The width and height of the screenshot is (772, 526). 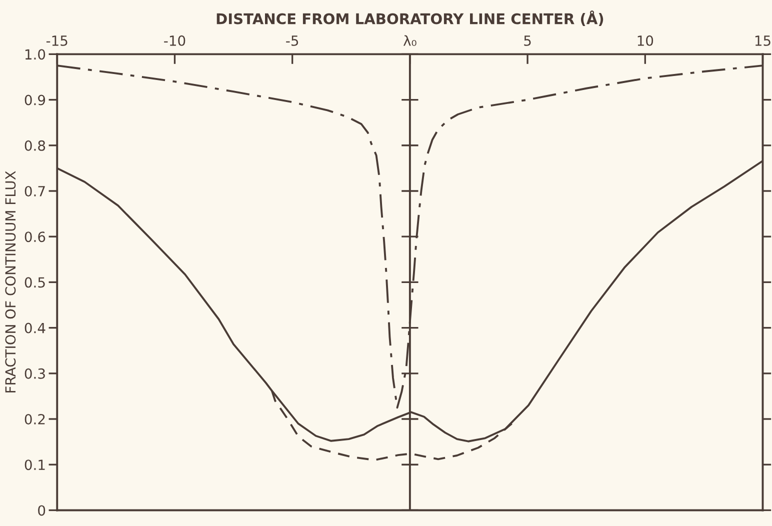 I want to click on x-tick-label: 15, so click(x=762, y=41).